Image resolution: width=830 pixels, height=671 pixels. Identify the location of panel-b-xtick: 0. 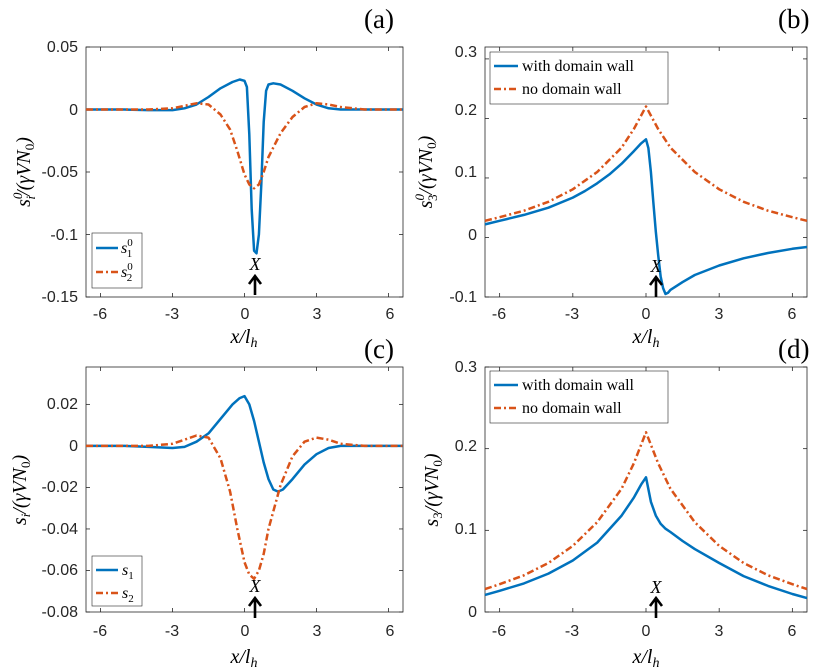
(646, 314).